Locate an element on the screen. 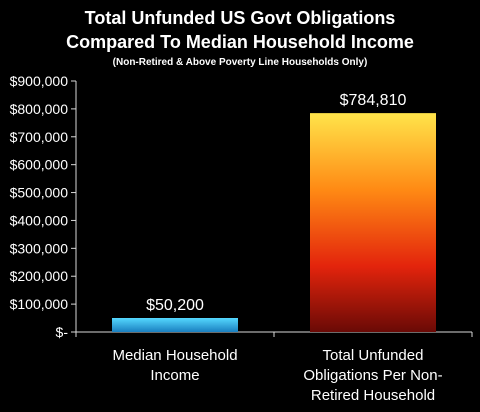 Image resolution: width=480 pixels, height=412 pixels. data-label: $50,200 is located at coordinates (175, 305).